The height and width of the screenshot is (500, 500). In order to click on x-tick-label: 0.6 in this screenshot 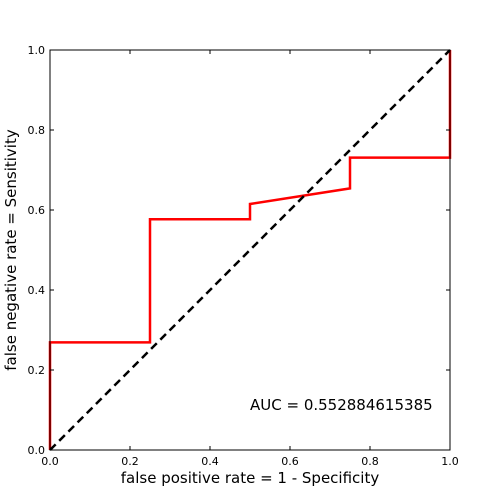, I will do `click(290, 461)`.